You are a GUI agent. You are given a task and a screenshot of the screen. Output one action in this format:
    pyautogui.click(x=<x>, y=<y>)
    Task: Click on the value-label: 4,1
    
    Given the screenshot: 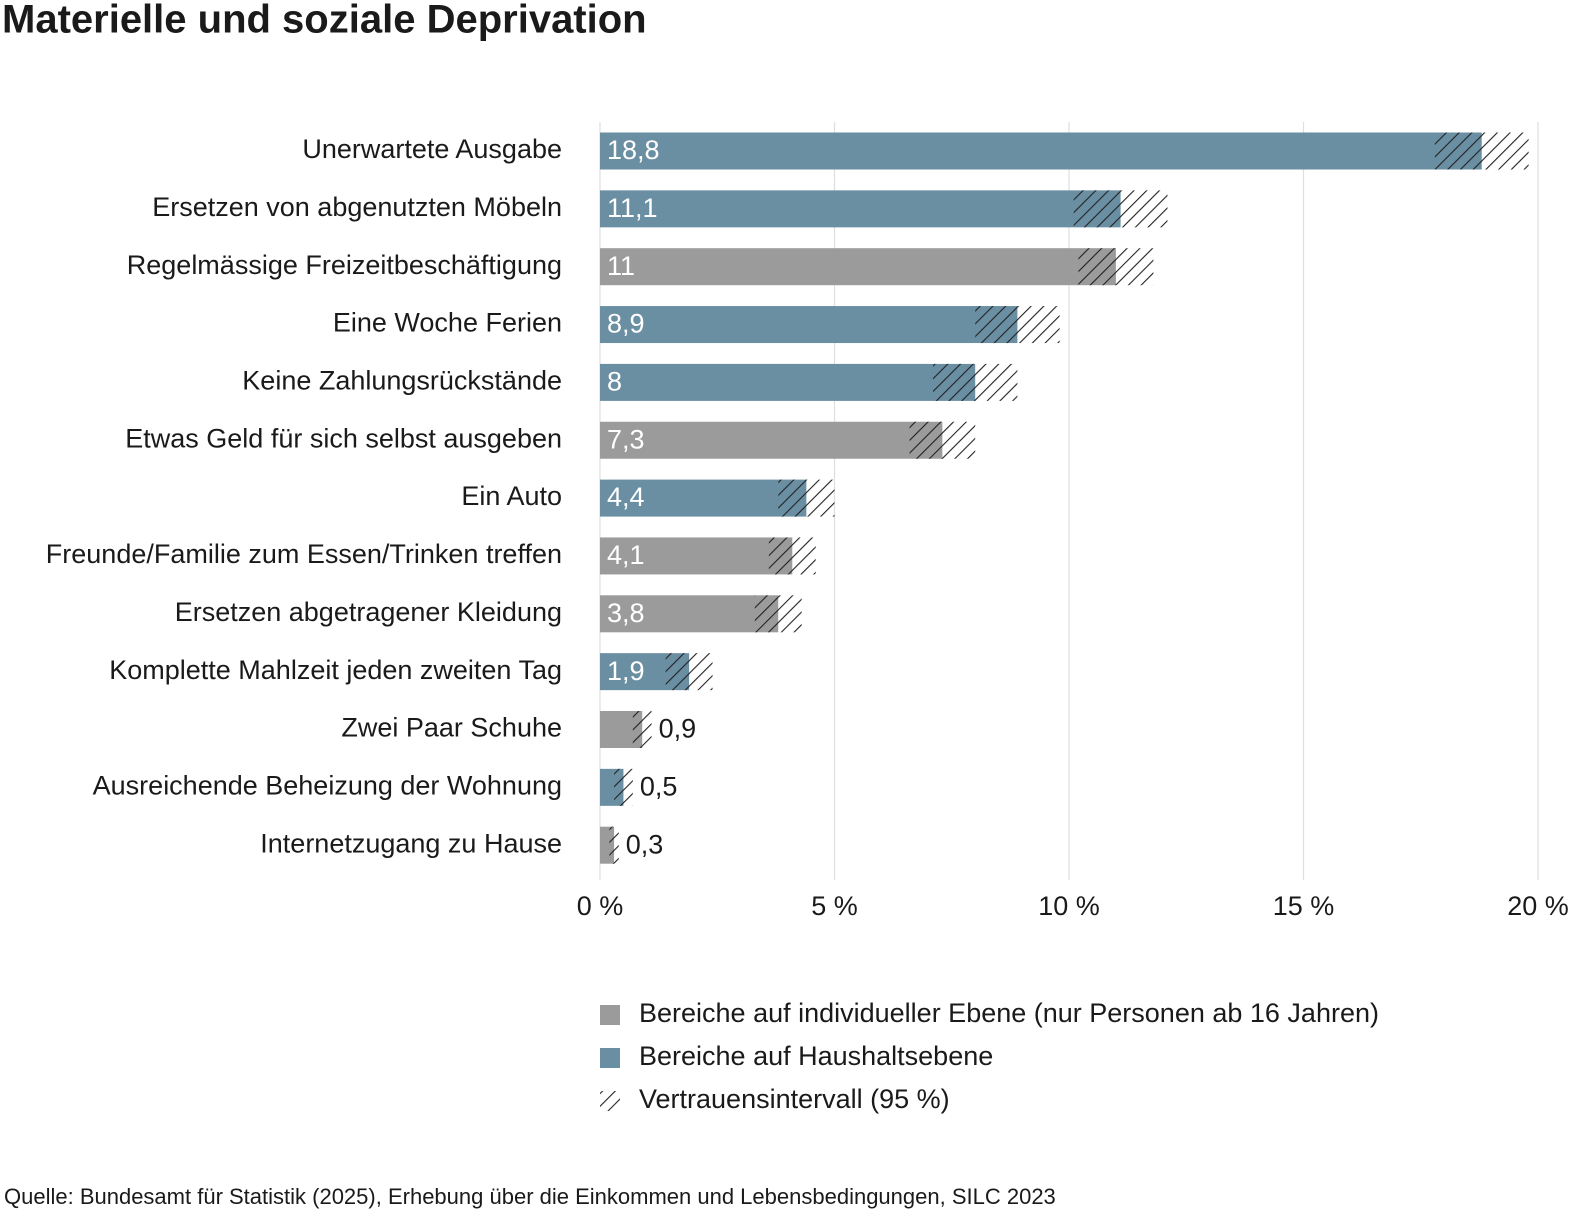 What is the action you would take?
    pyautogui.click(x=626, y=555)
    